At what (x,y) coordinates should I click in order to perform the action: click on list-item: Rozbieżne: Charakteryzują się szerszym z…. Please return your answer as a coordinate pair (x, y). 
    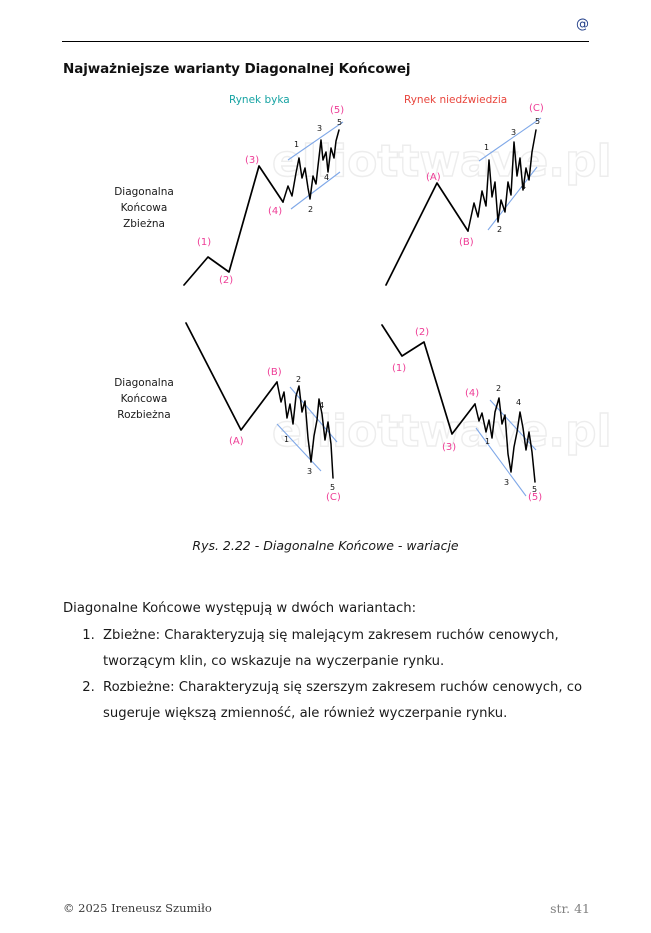
    Looking at the image, I should click on (346, 701).